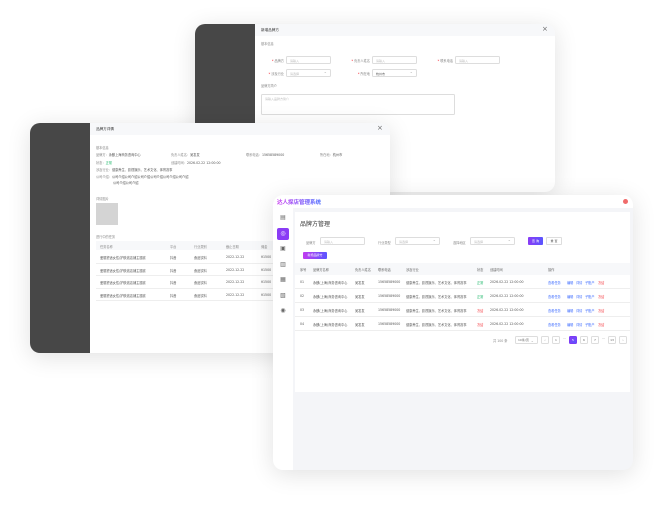  What do you see at coordinates (308, 73) in the screenshot?
I see `field-input: 请选择` at bounding box center [308, 73].